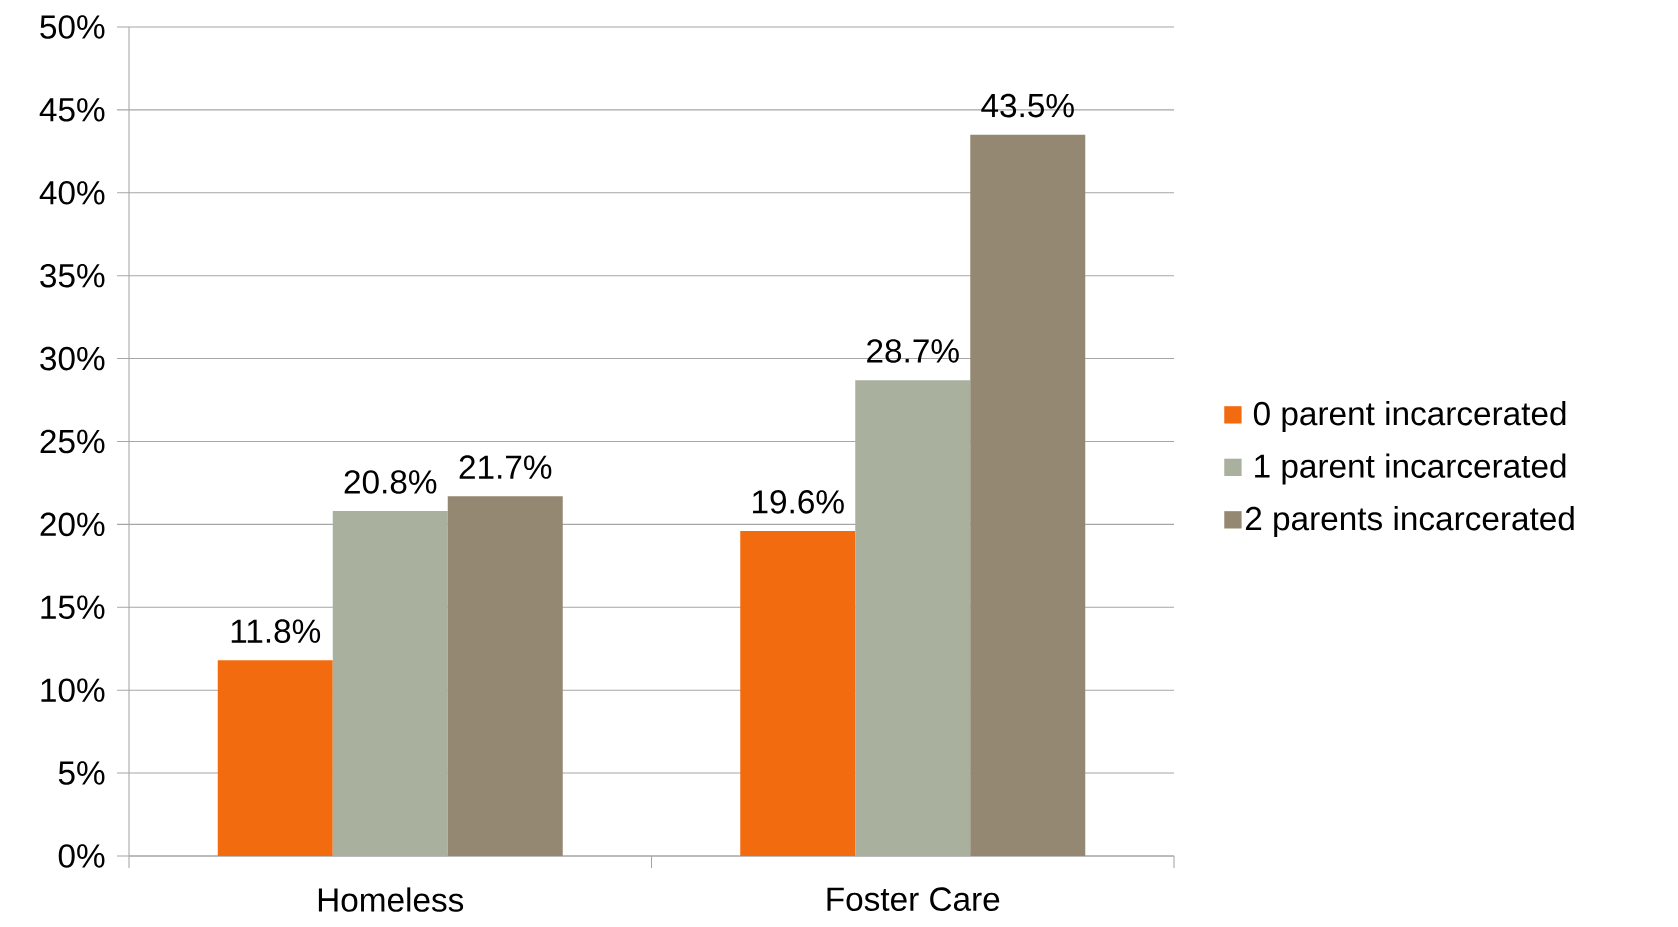 The width and height of the screenshot is (1678, 927). I want to click on data-label: 43.5%, so click(1027, 105).